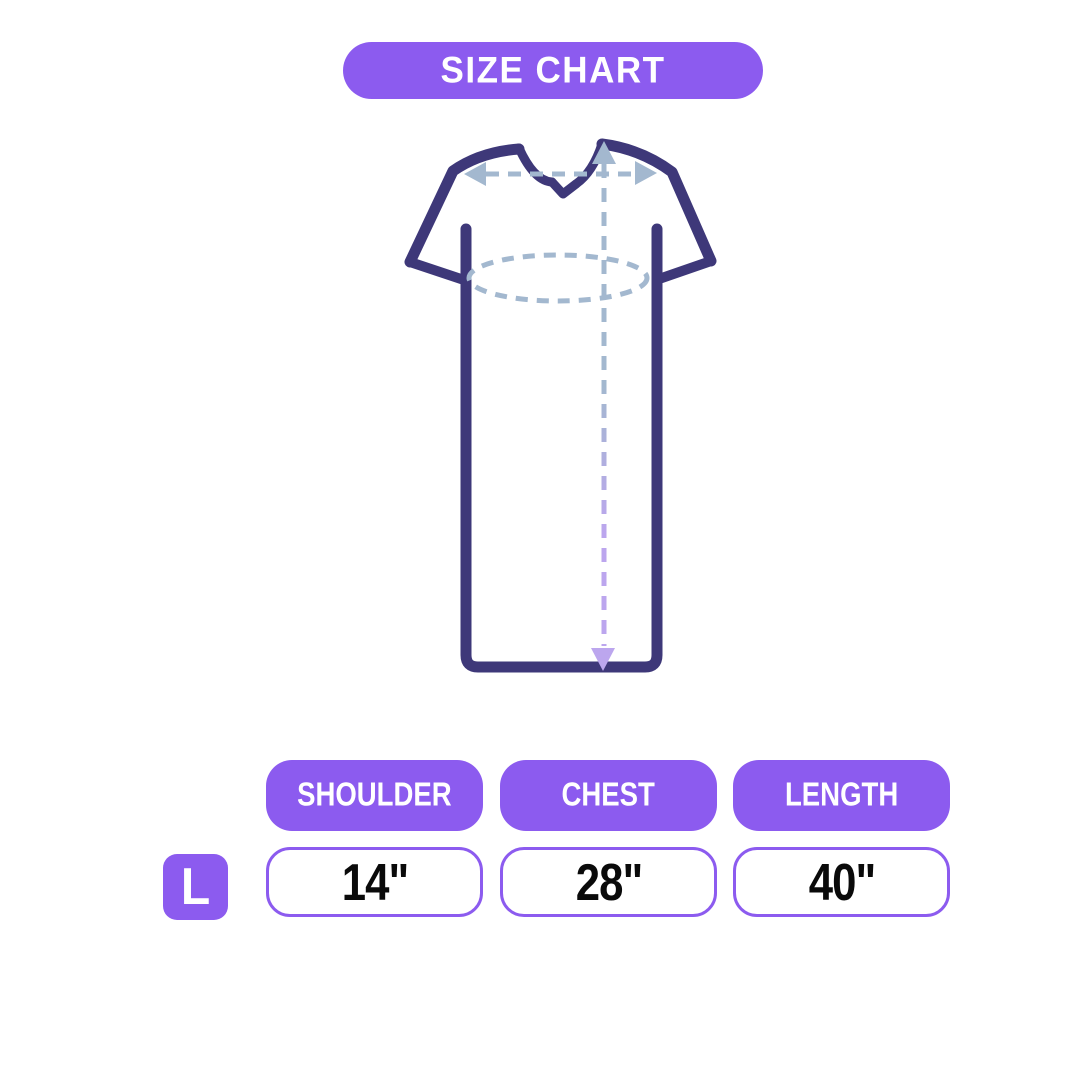 This screenshot has width=1080, height=1080. What do you see at coordinates (560, 173) in the screenshot?
I see `shoulder-width-arrow` at bounding box center [560, 173].